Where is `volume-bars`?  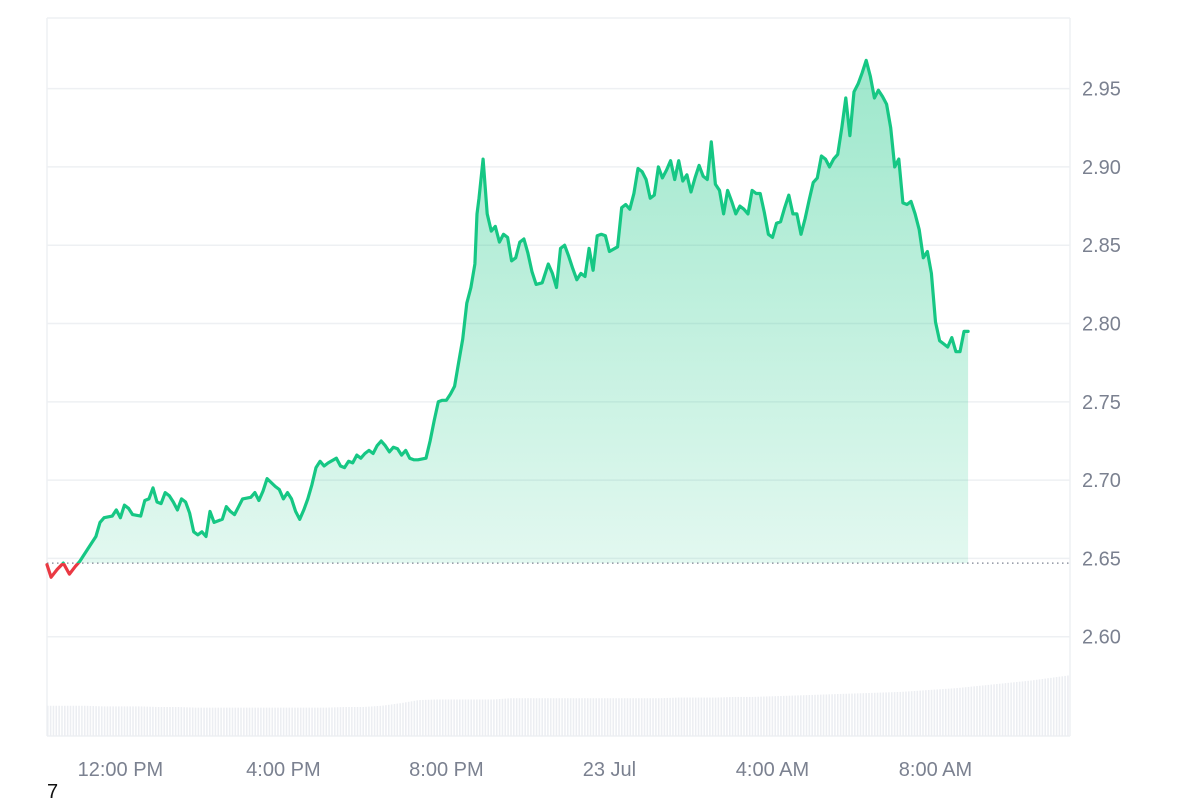
volume-bars is located at coordinates (558, 705).